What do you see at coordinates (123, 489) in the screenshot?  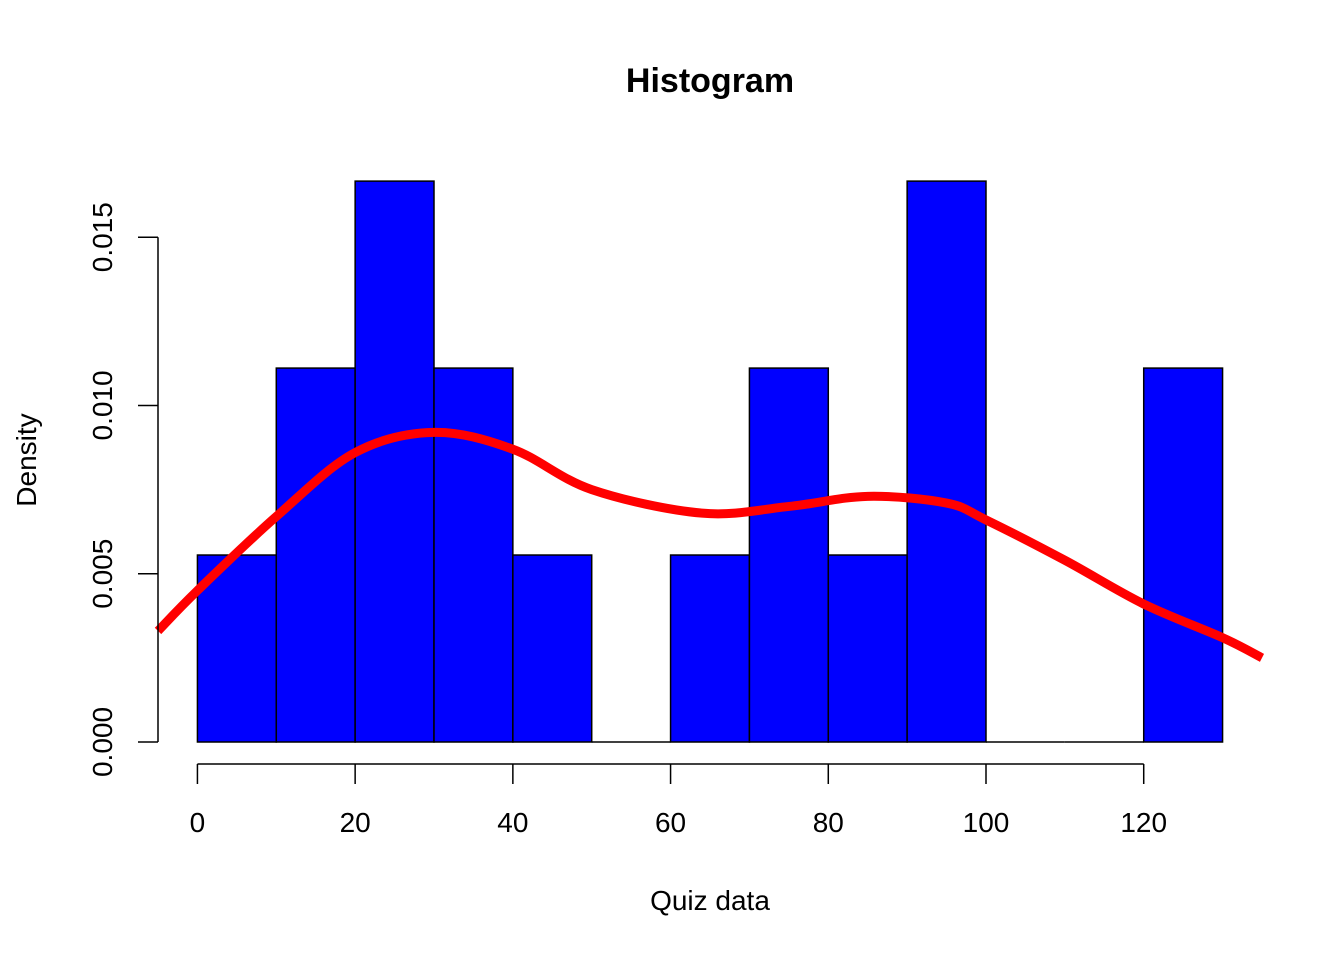 I see `y-axis: 0.000 0.005 0.010 0.015` at bounding box center [123, 489].